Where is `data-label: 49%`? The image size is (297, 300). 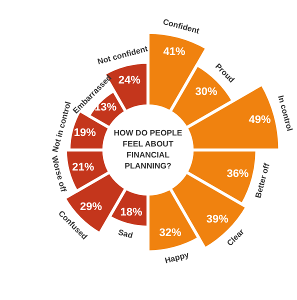
data-label: 49% is located at coordinates (259, 120).